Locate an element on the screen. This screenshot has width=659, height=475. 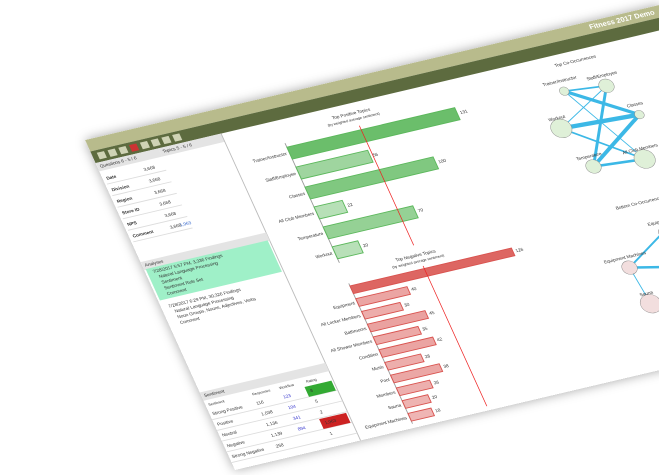
value-label: 40 is located at coordinates (413, 289).